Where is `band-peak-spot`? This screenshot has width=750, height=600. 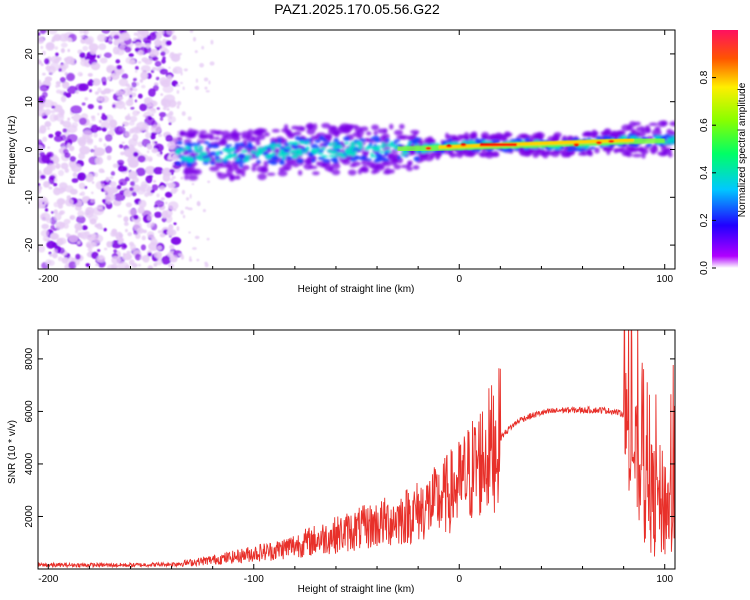 band-peak-spot is located at coordinates (598, 143).